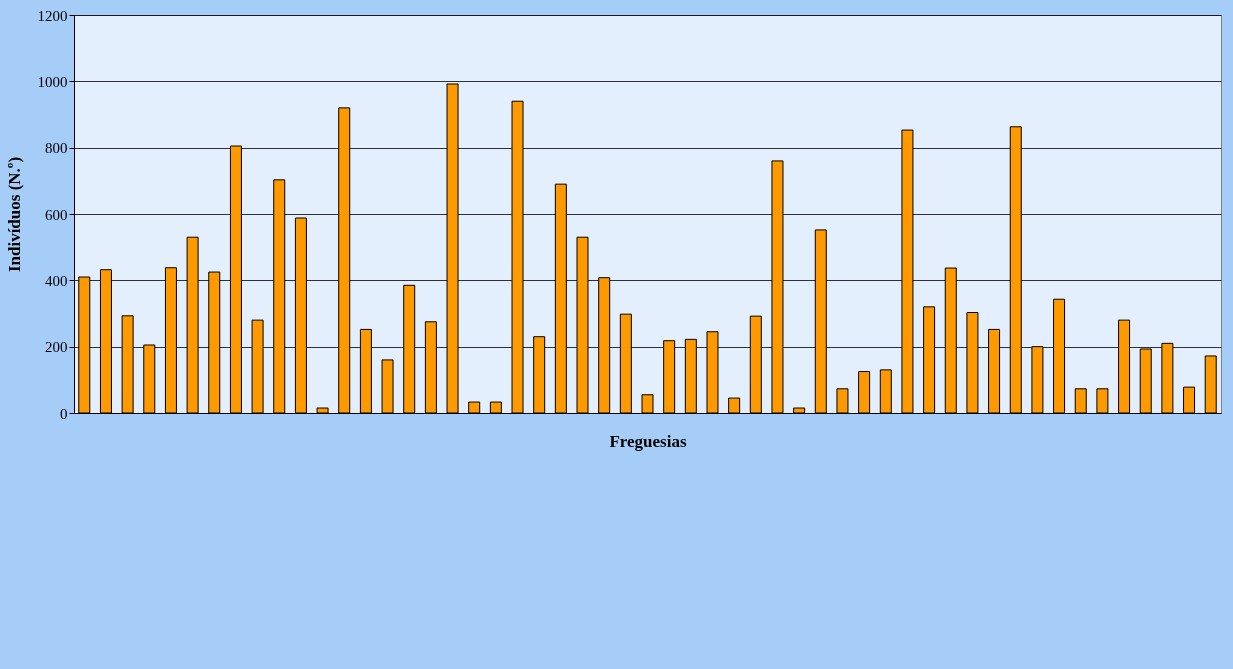 Image resolution: width=1233 pixels, height=669 pixels. What do you see at coordinates (52, 15) in the screenshot?
I see `y-tick-label: 1200` at bounding box center [52, 15].